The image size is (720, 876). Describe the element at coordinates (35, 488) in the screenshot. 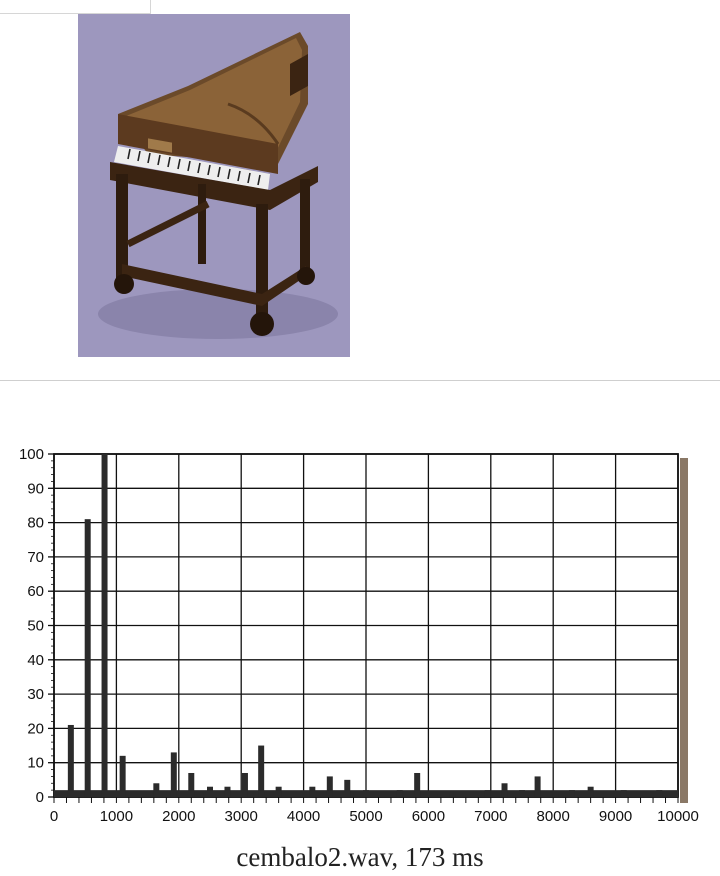

I see `y-tick-label: 90` at that location.